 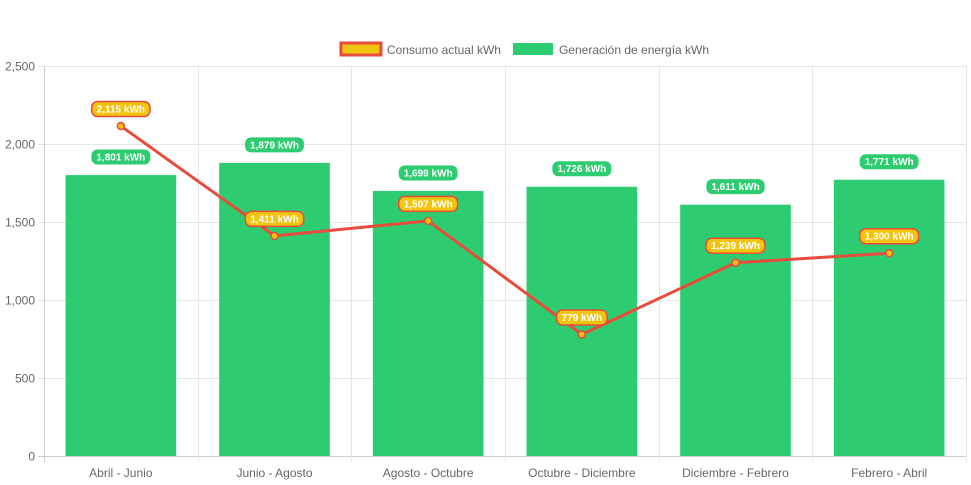 I want to click on legend-label: Consumo actual kWh, so click(x=444, y=50).